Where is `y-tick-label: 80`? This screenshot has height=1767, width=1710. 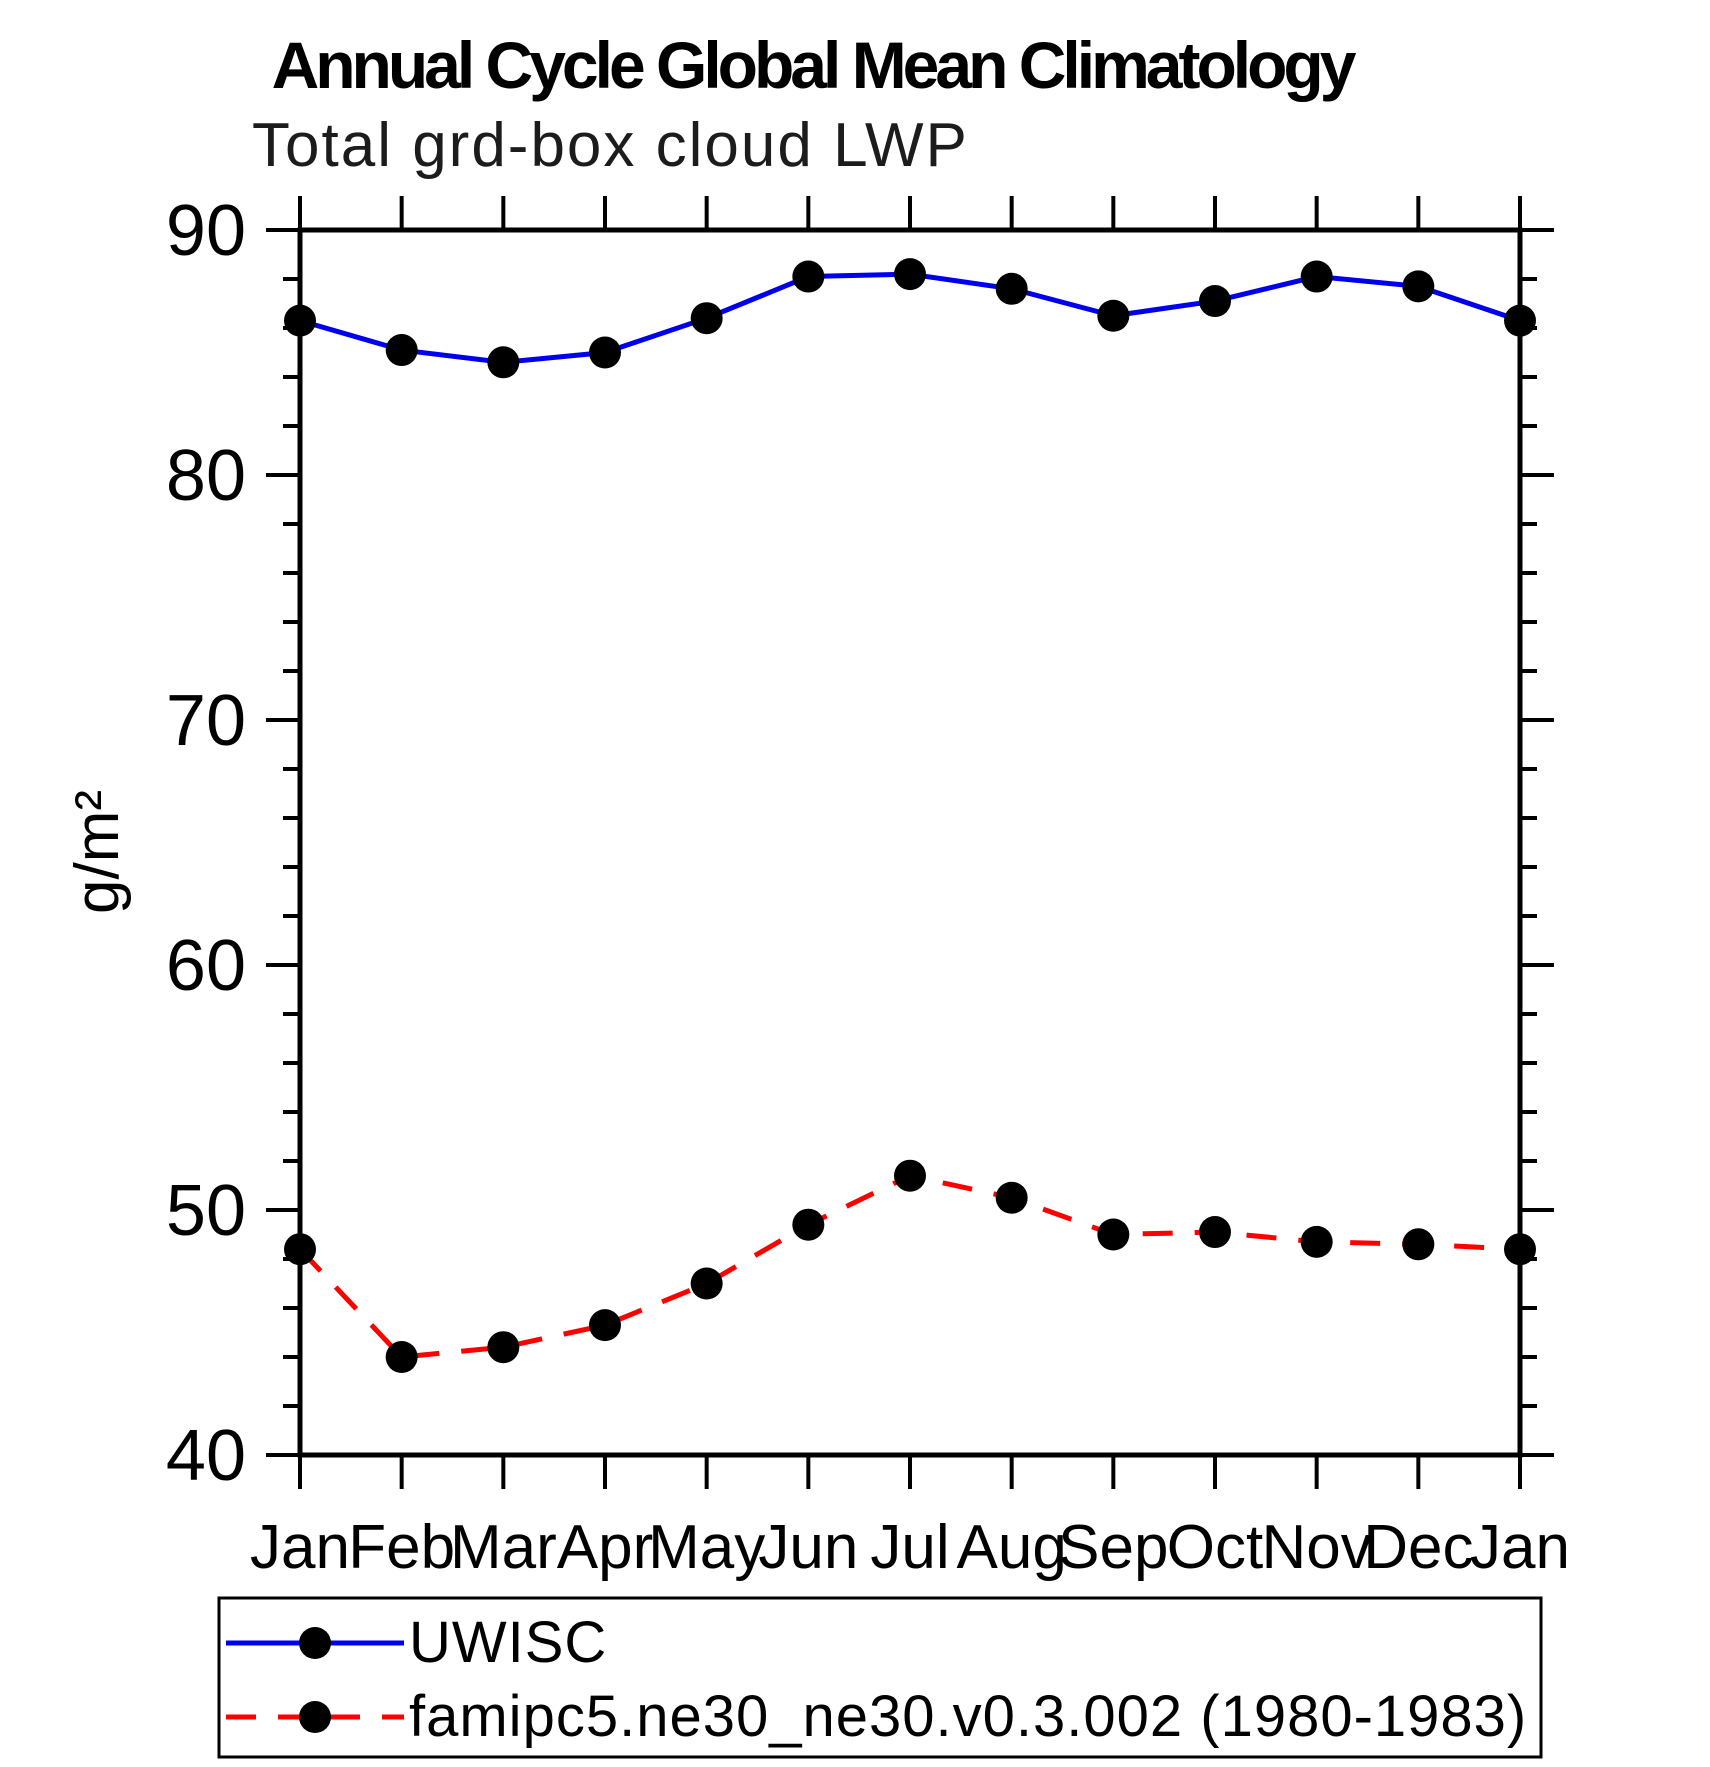 y-tick-label: 80 is located at coordinates (206, 476).